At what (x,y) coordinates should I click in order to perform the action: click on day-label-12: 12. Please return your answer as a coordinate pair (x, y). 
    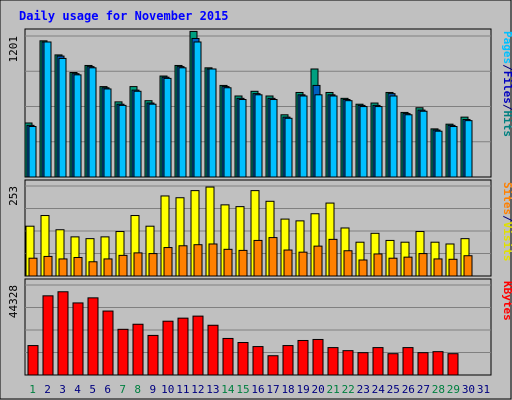
    Looking at the image, I should click on (197, 389).